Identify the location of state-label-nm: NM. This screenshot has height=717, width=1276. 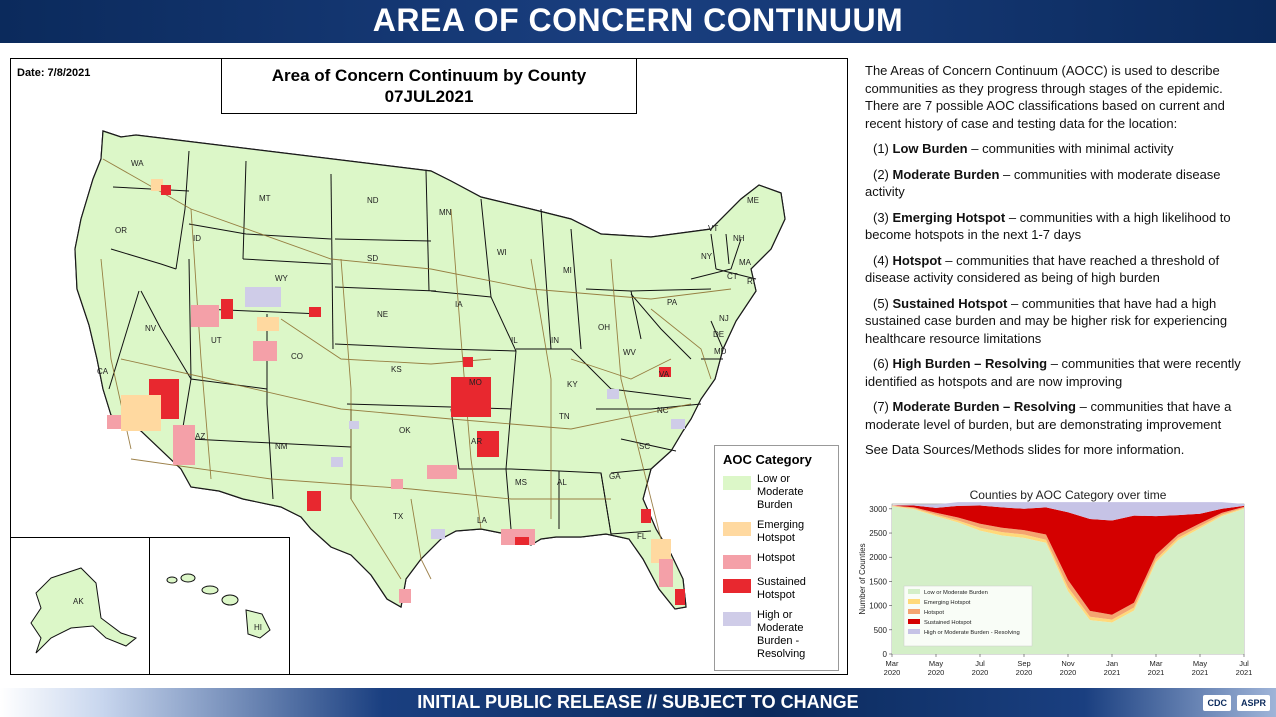
(281, 446).